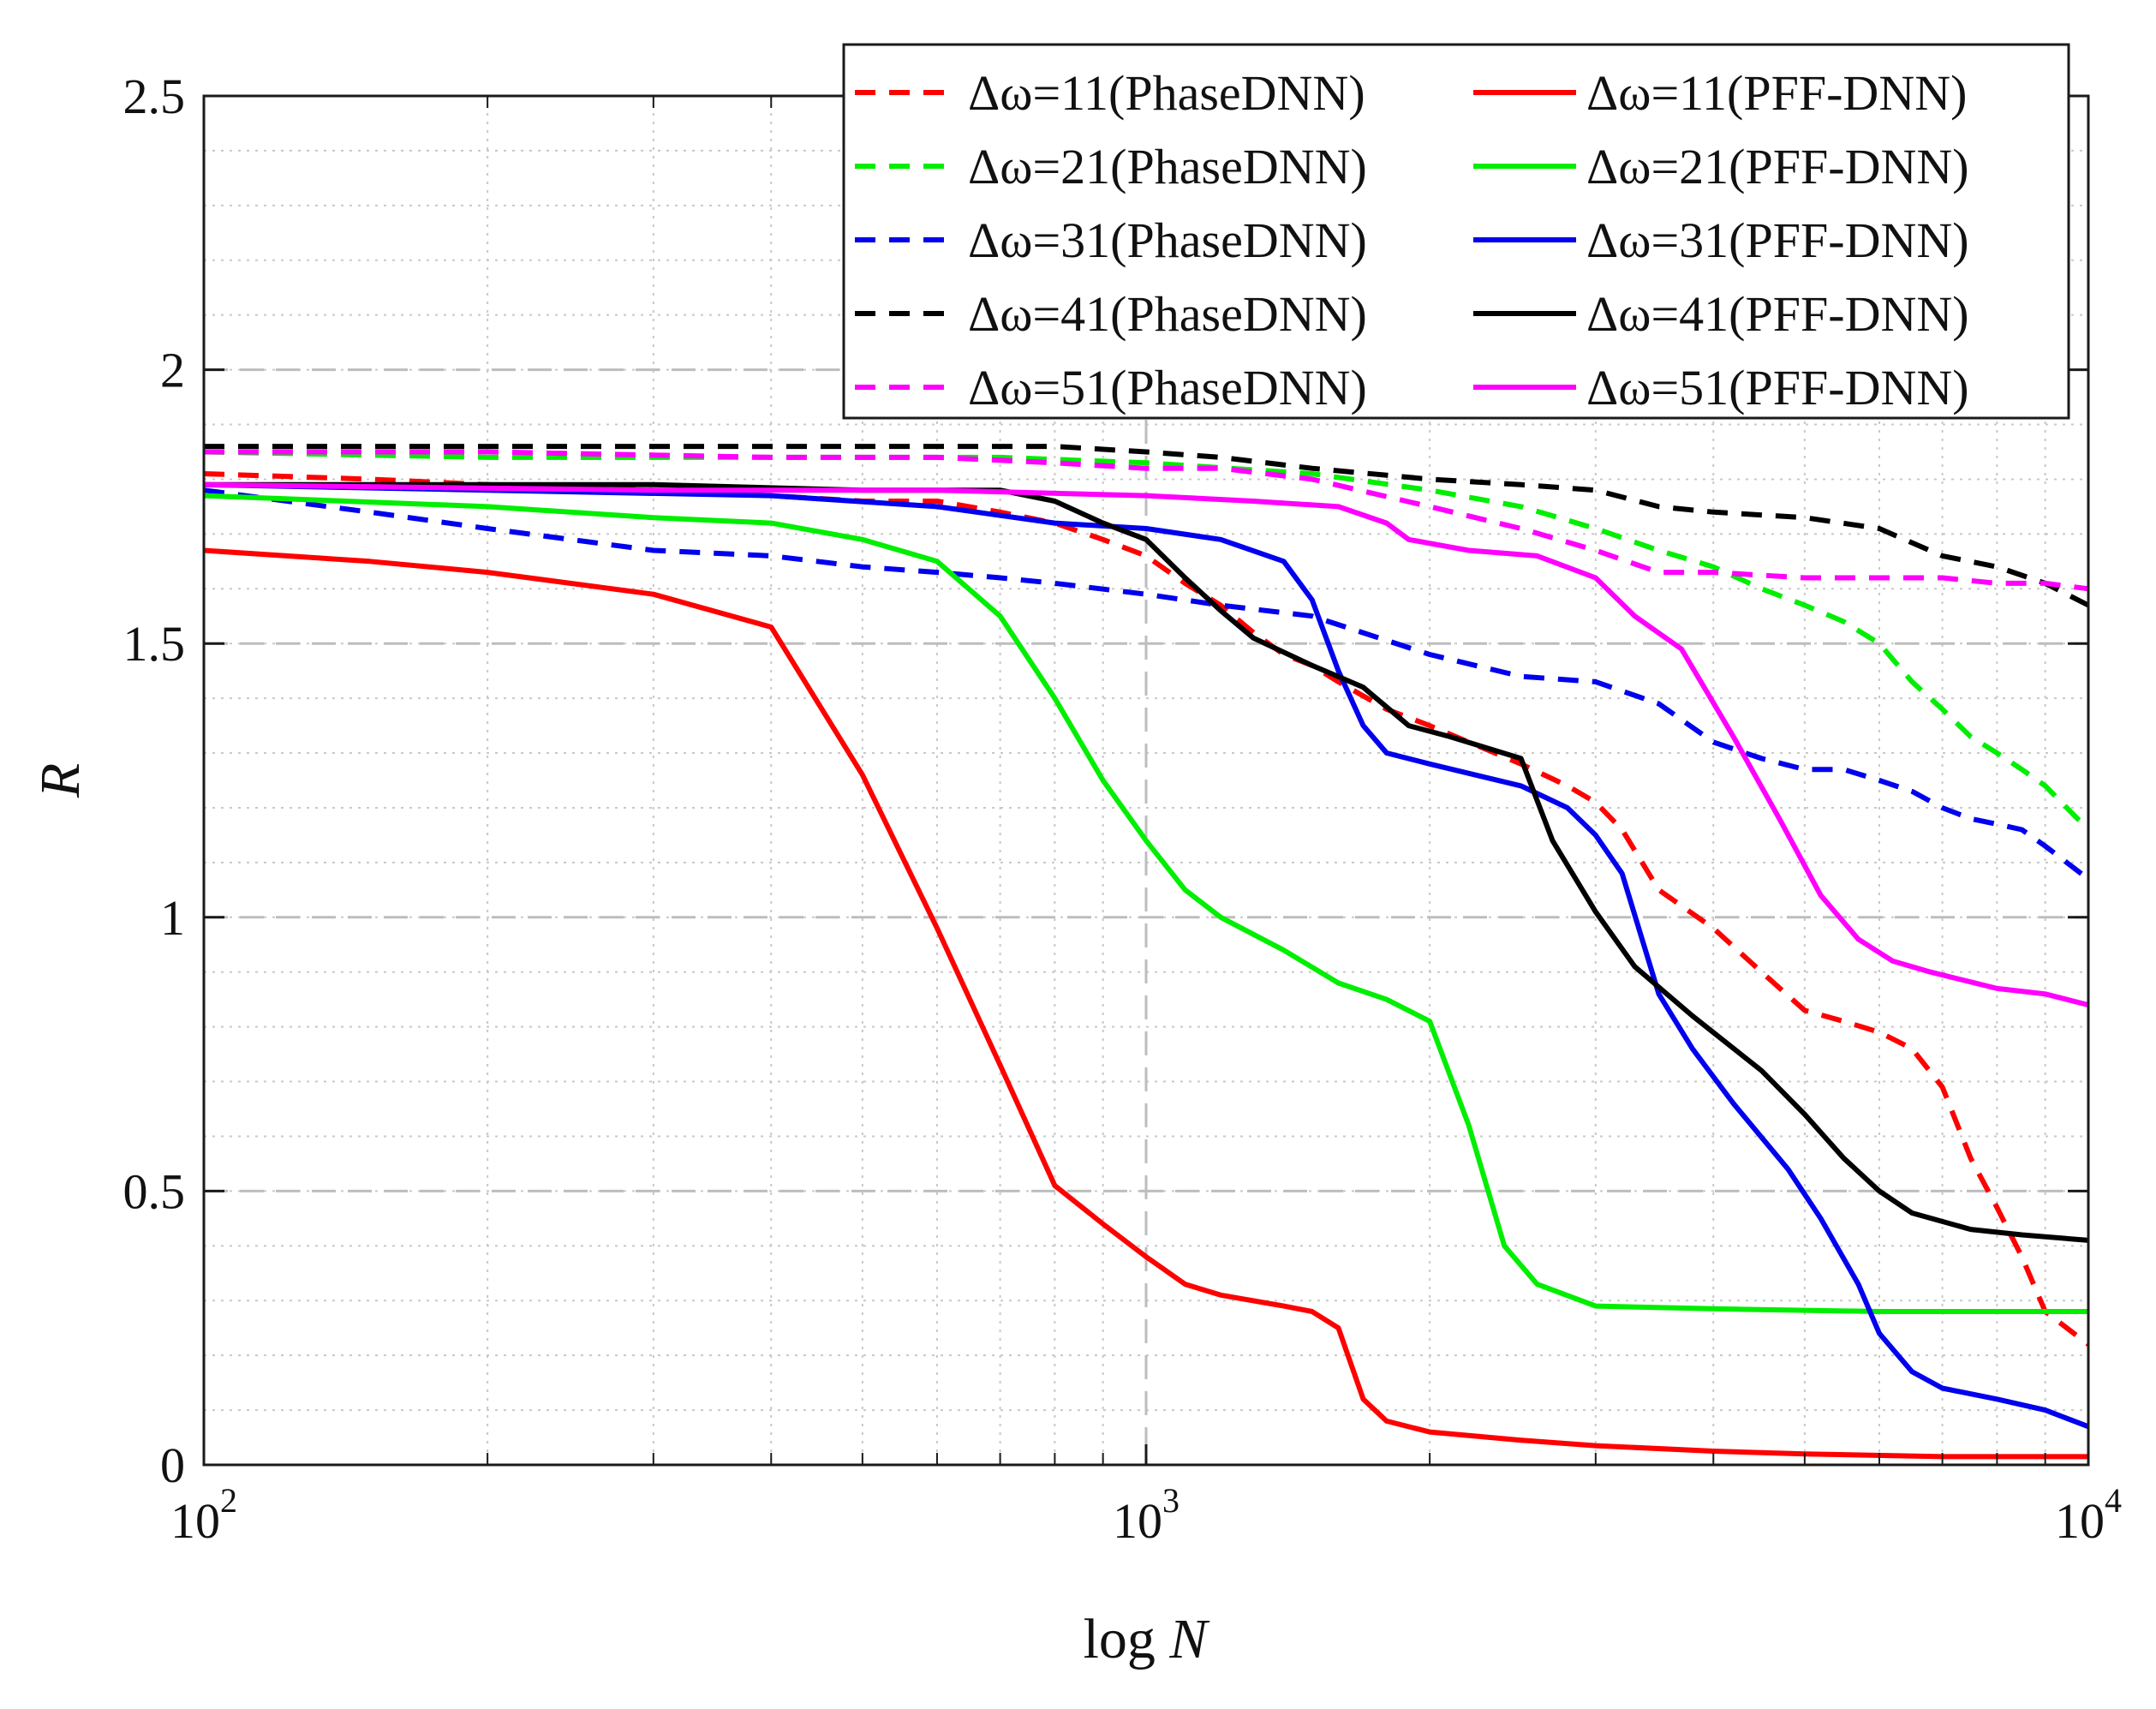 The image size is (2156, 1709). Describe the element at coordinates (154, 97) in the screenshot. I see `y-tick-label: 2.5` at that location.